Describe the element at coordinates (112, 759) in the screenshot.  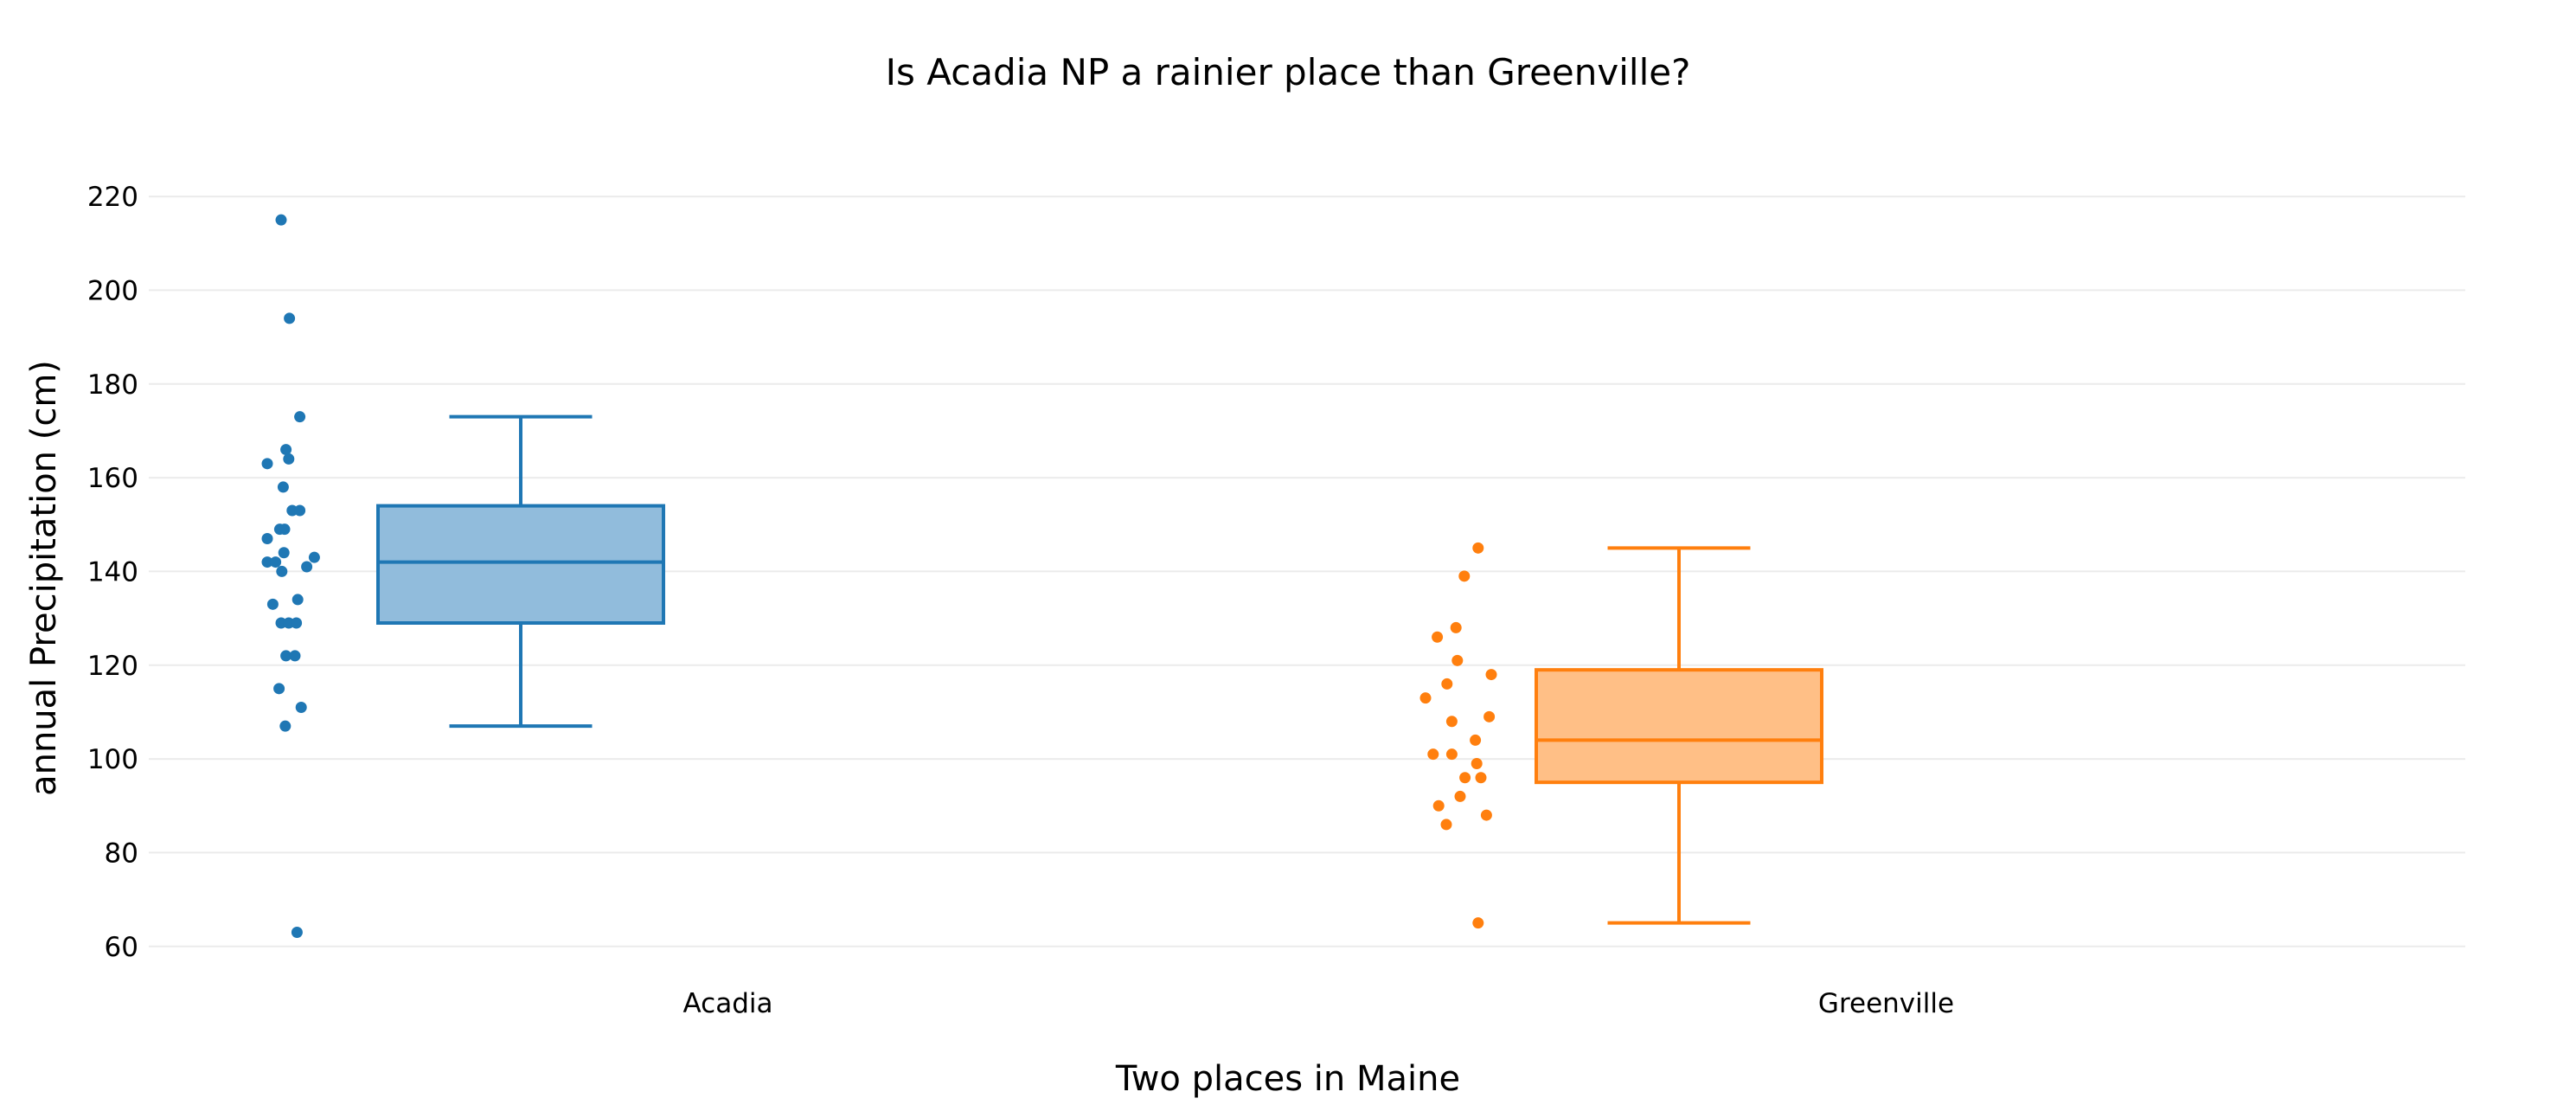
I see `y-tick-label: 100` at that location.